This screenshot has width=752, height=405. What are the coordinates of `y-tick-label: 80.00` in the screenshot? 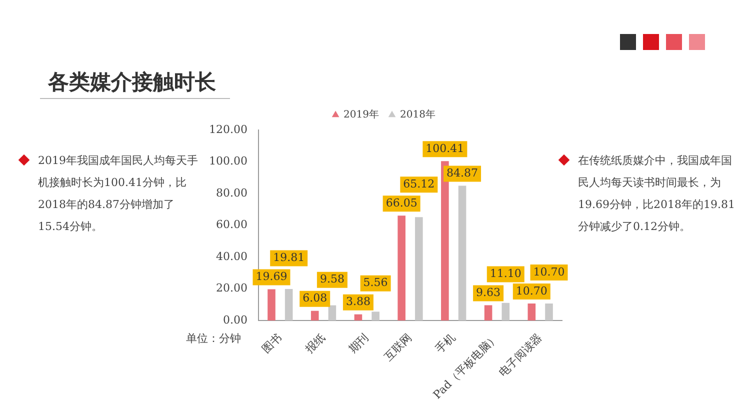 It's located at (232, 193).